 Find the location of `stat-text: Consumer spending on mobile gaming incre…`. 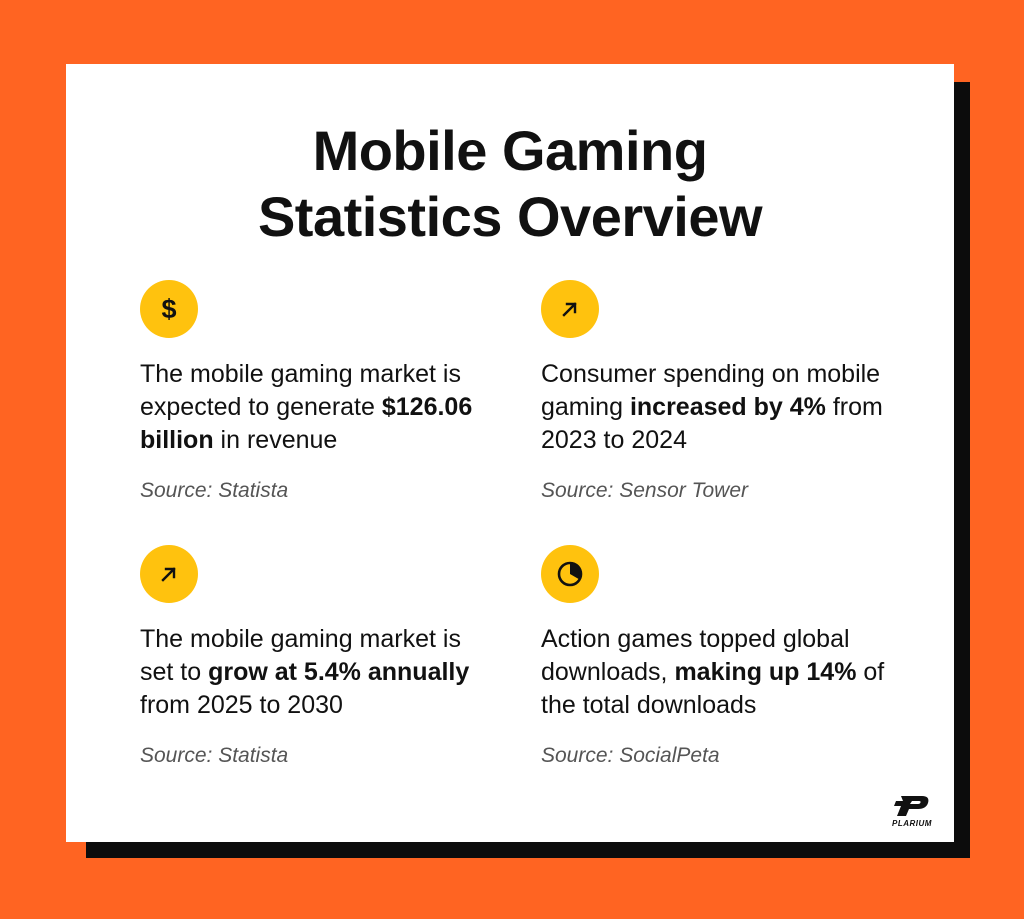

stat-text: Consumer spending on mobile gaming incre… is located at coordinates (712, 407).